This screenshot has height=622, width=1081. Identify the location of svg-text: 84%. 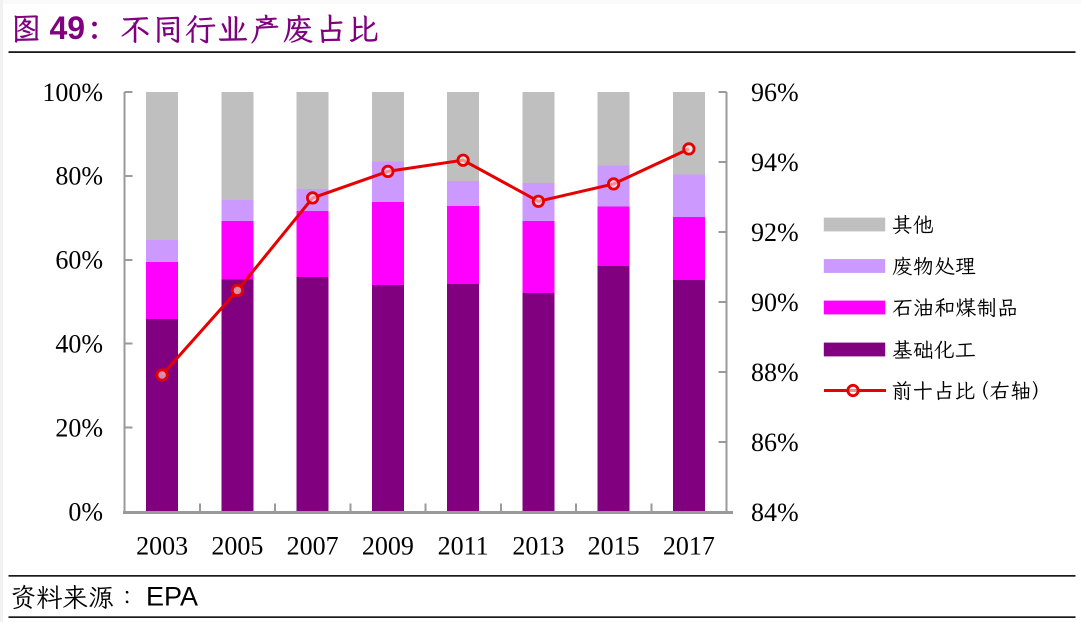
(775, 512).